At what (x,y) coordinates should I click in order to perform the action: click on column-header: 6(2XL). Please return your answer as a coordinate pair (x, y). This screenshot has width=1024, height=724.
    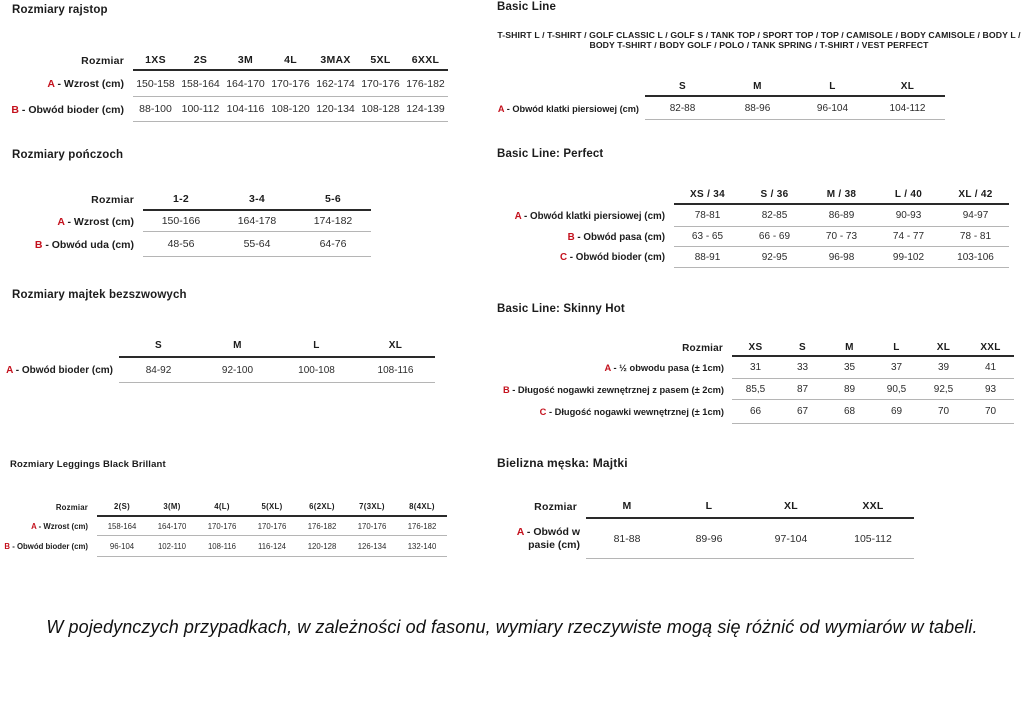
    Looking at the image, I should click on (322, 507).